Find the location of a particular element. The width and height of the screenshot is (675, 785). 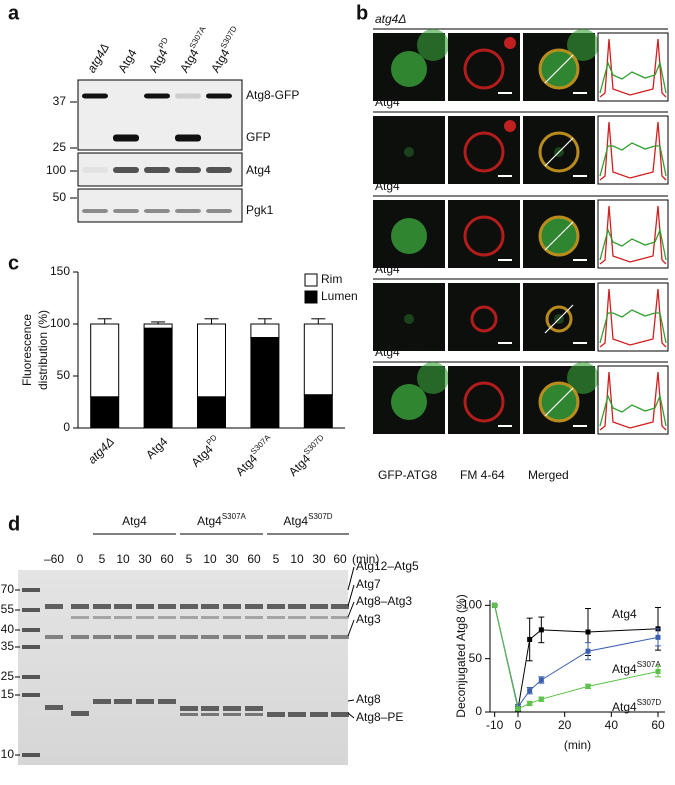

y-axis-label: Deconjugated Atg8 (%) is located at coordinates (461, 655).